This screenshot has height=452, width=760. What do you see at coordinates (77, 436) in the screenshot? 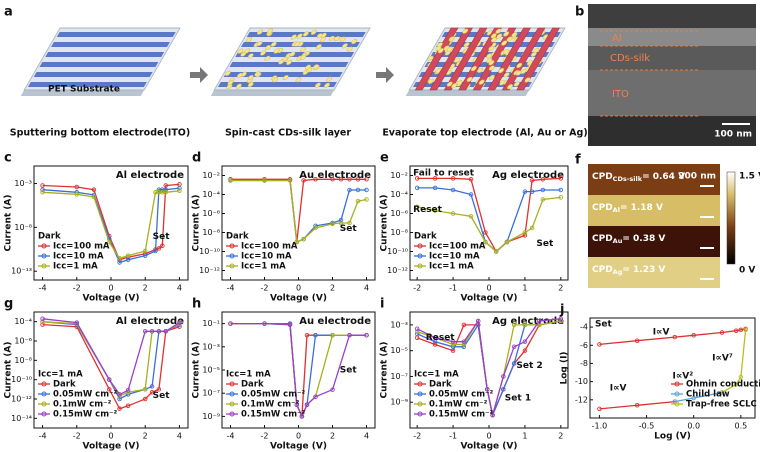
I see `x-tick-label: -2` at bounding box center [77, 436].